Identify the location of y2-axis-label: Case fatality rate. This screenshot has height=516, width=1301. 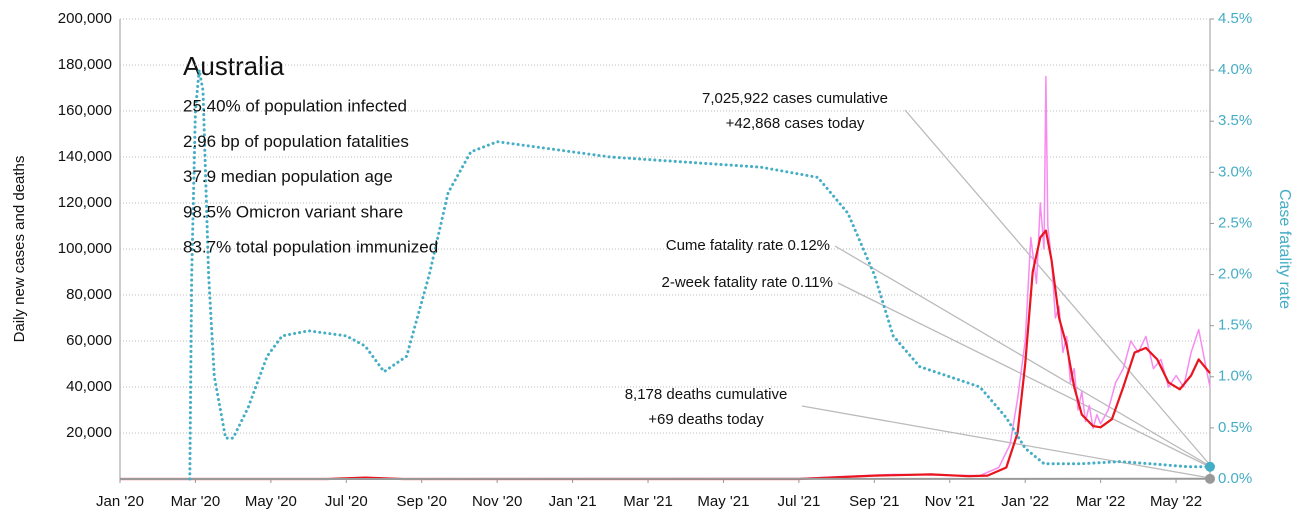
(1284, 249).